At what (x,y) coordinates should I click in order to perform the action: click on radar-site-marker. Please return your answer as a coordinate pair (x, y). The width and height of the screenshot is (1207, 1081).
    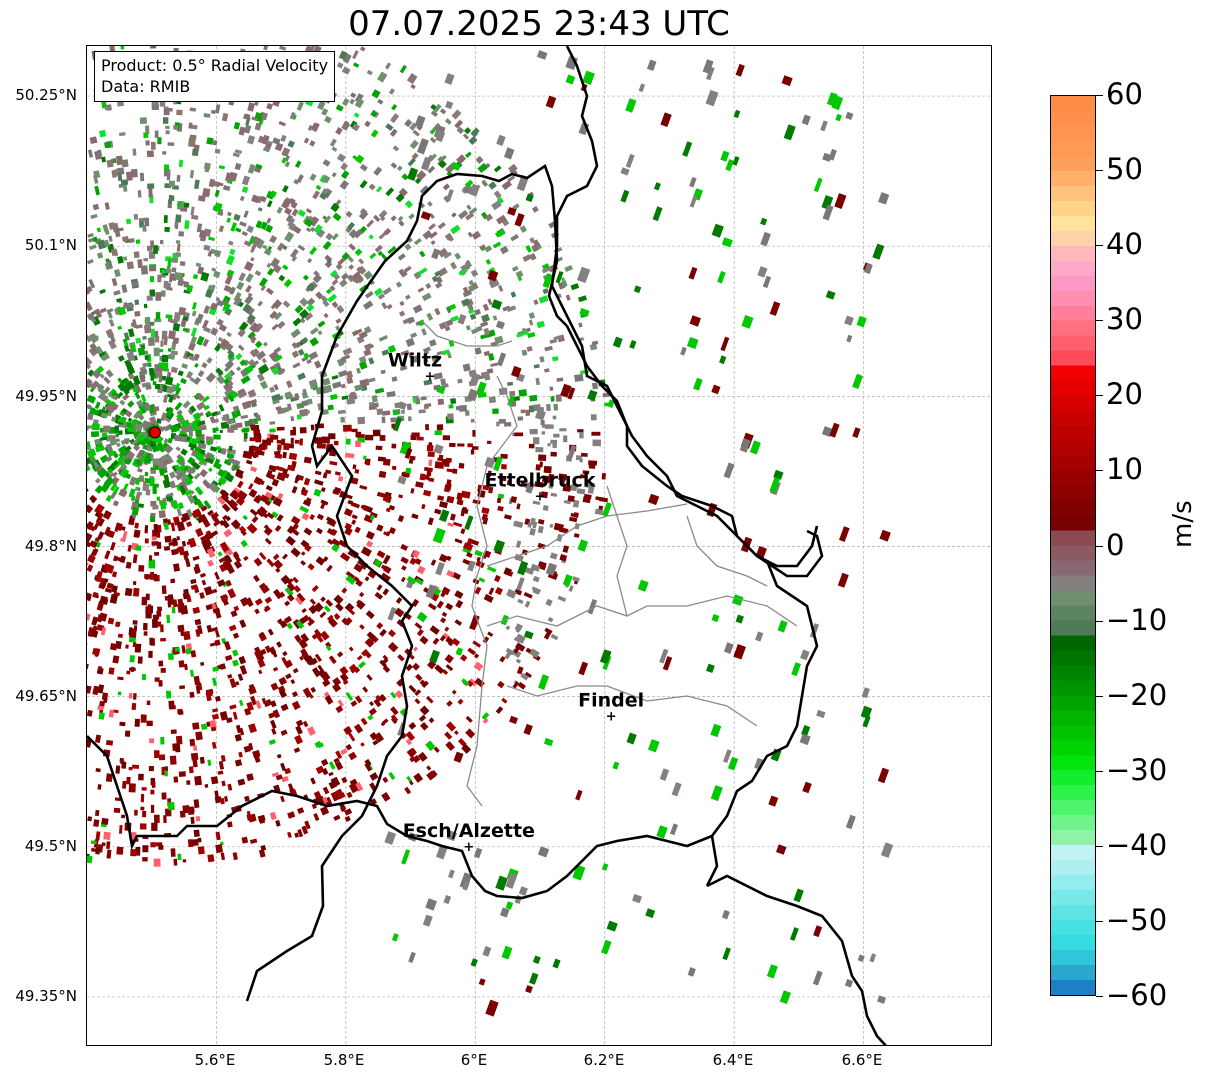
    Looking at the image, I should click on (154, 432).